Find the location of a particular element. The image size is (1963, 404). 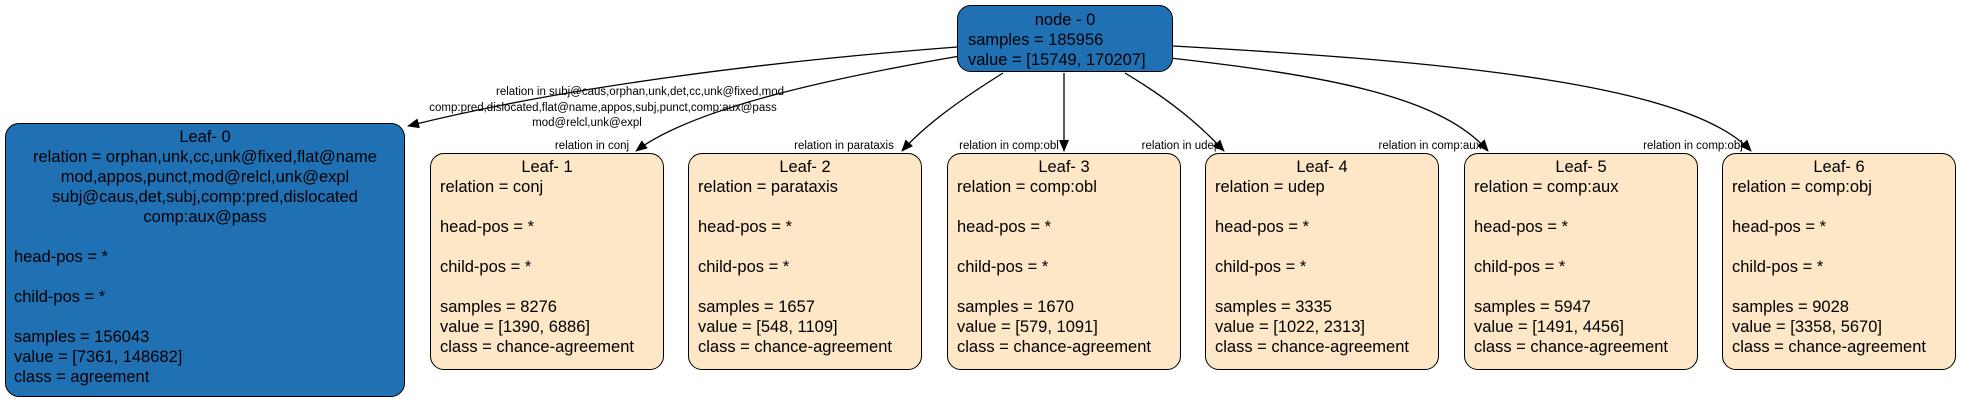

root-node-title: node - 0 is located at coordinates (1065, 20).